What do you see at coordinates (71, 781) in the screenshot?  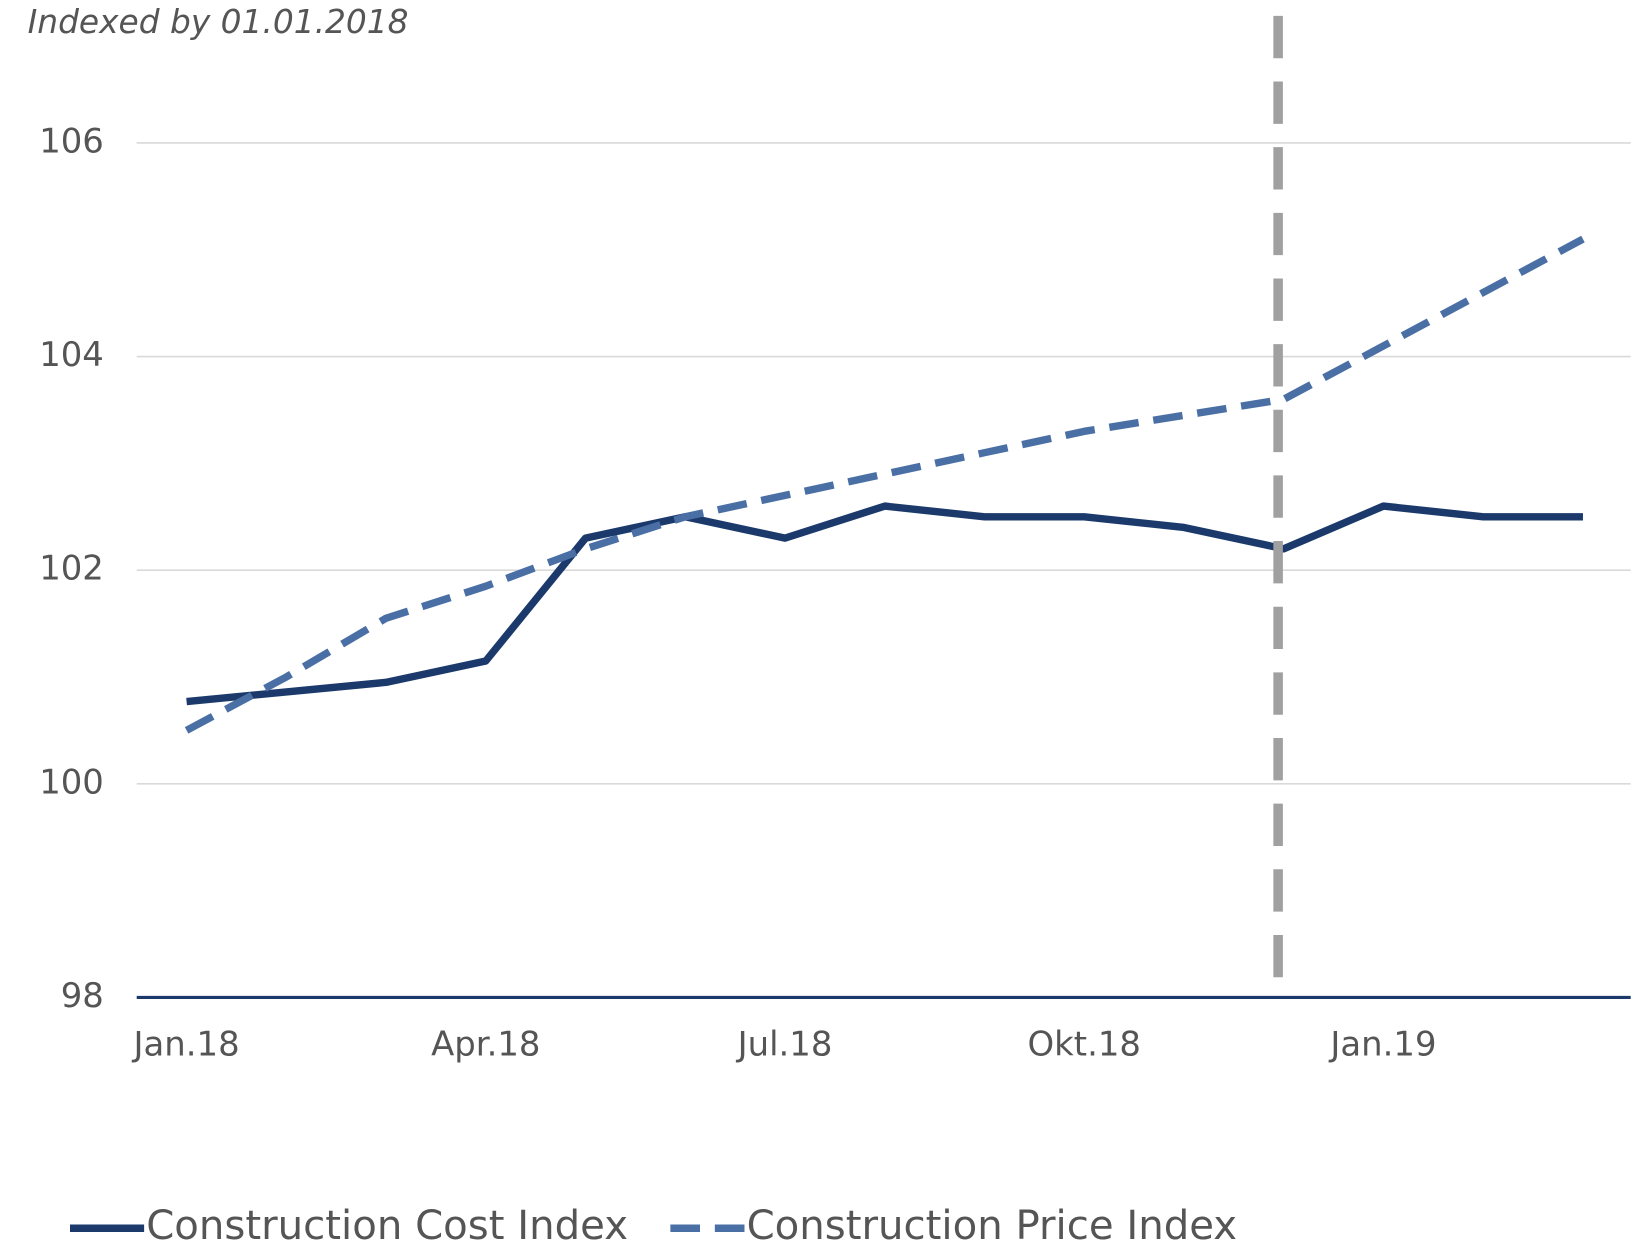 I see `y-tick-label: 100` at bounding box center [71, 781].